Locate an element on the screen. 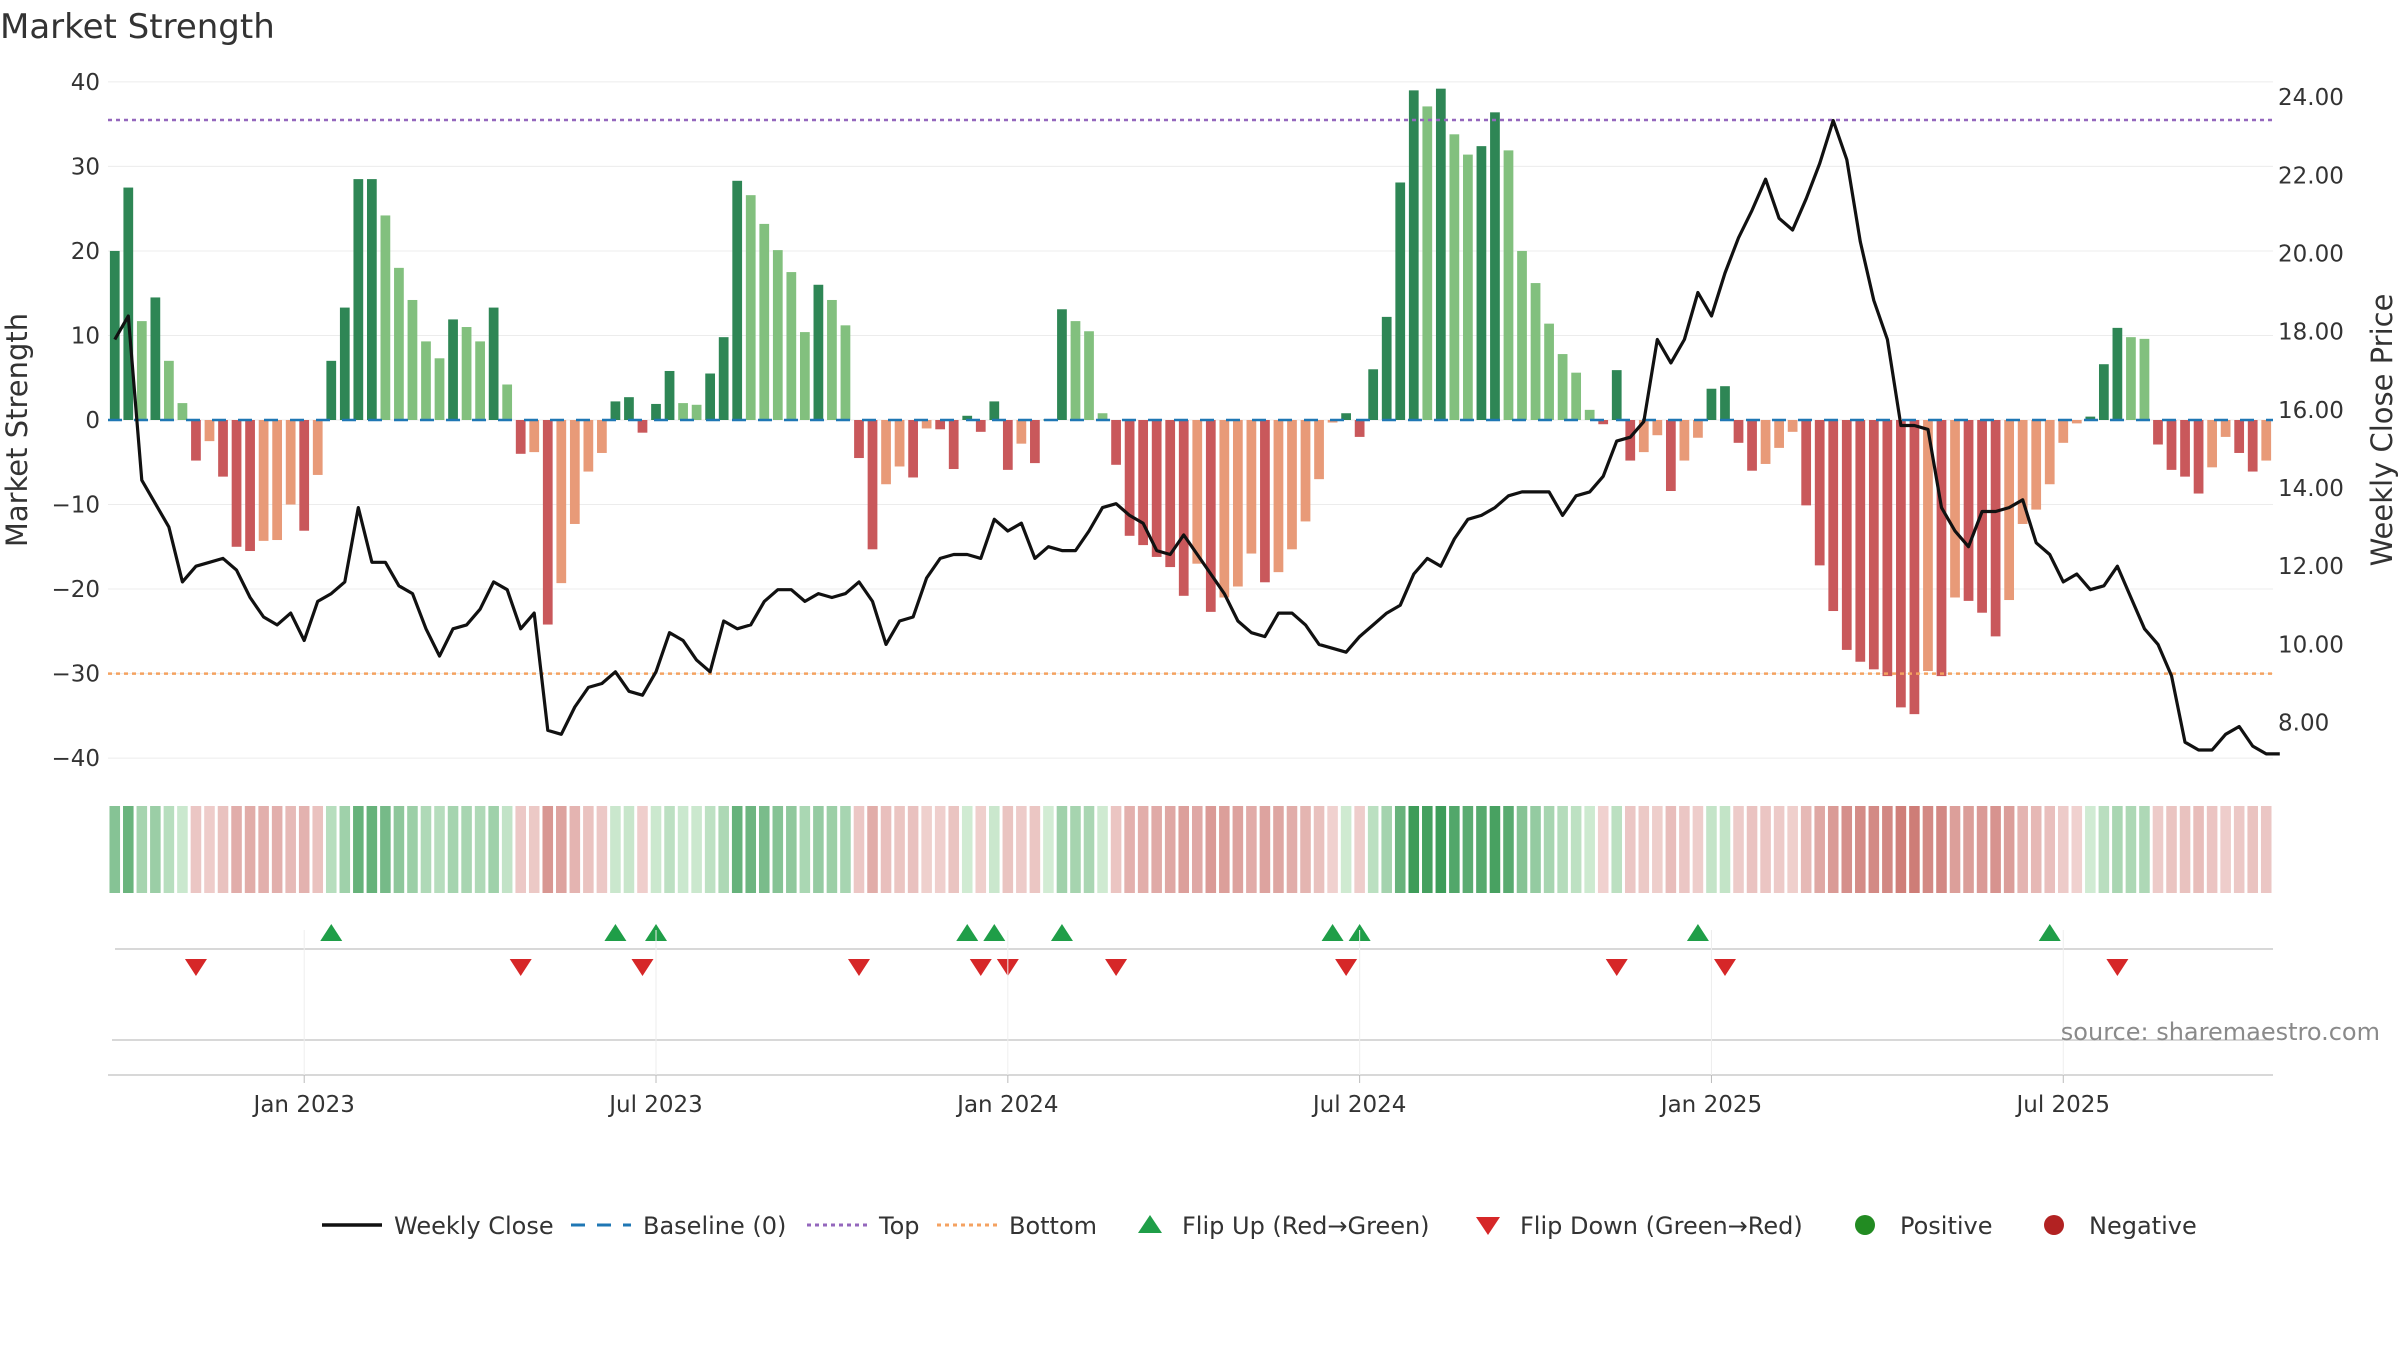  right-tick-label: 22.00 is located at coordinates (2311, 176).